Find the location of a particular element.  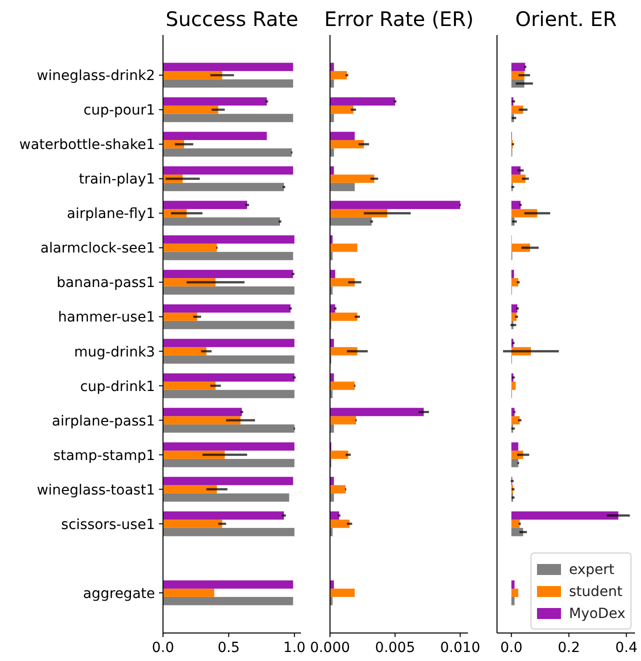

x-tick-label: 1.0 is located at coordinates (294, 648).